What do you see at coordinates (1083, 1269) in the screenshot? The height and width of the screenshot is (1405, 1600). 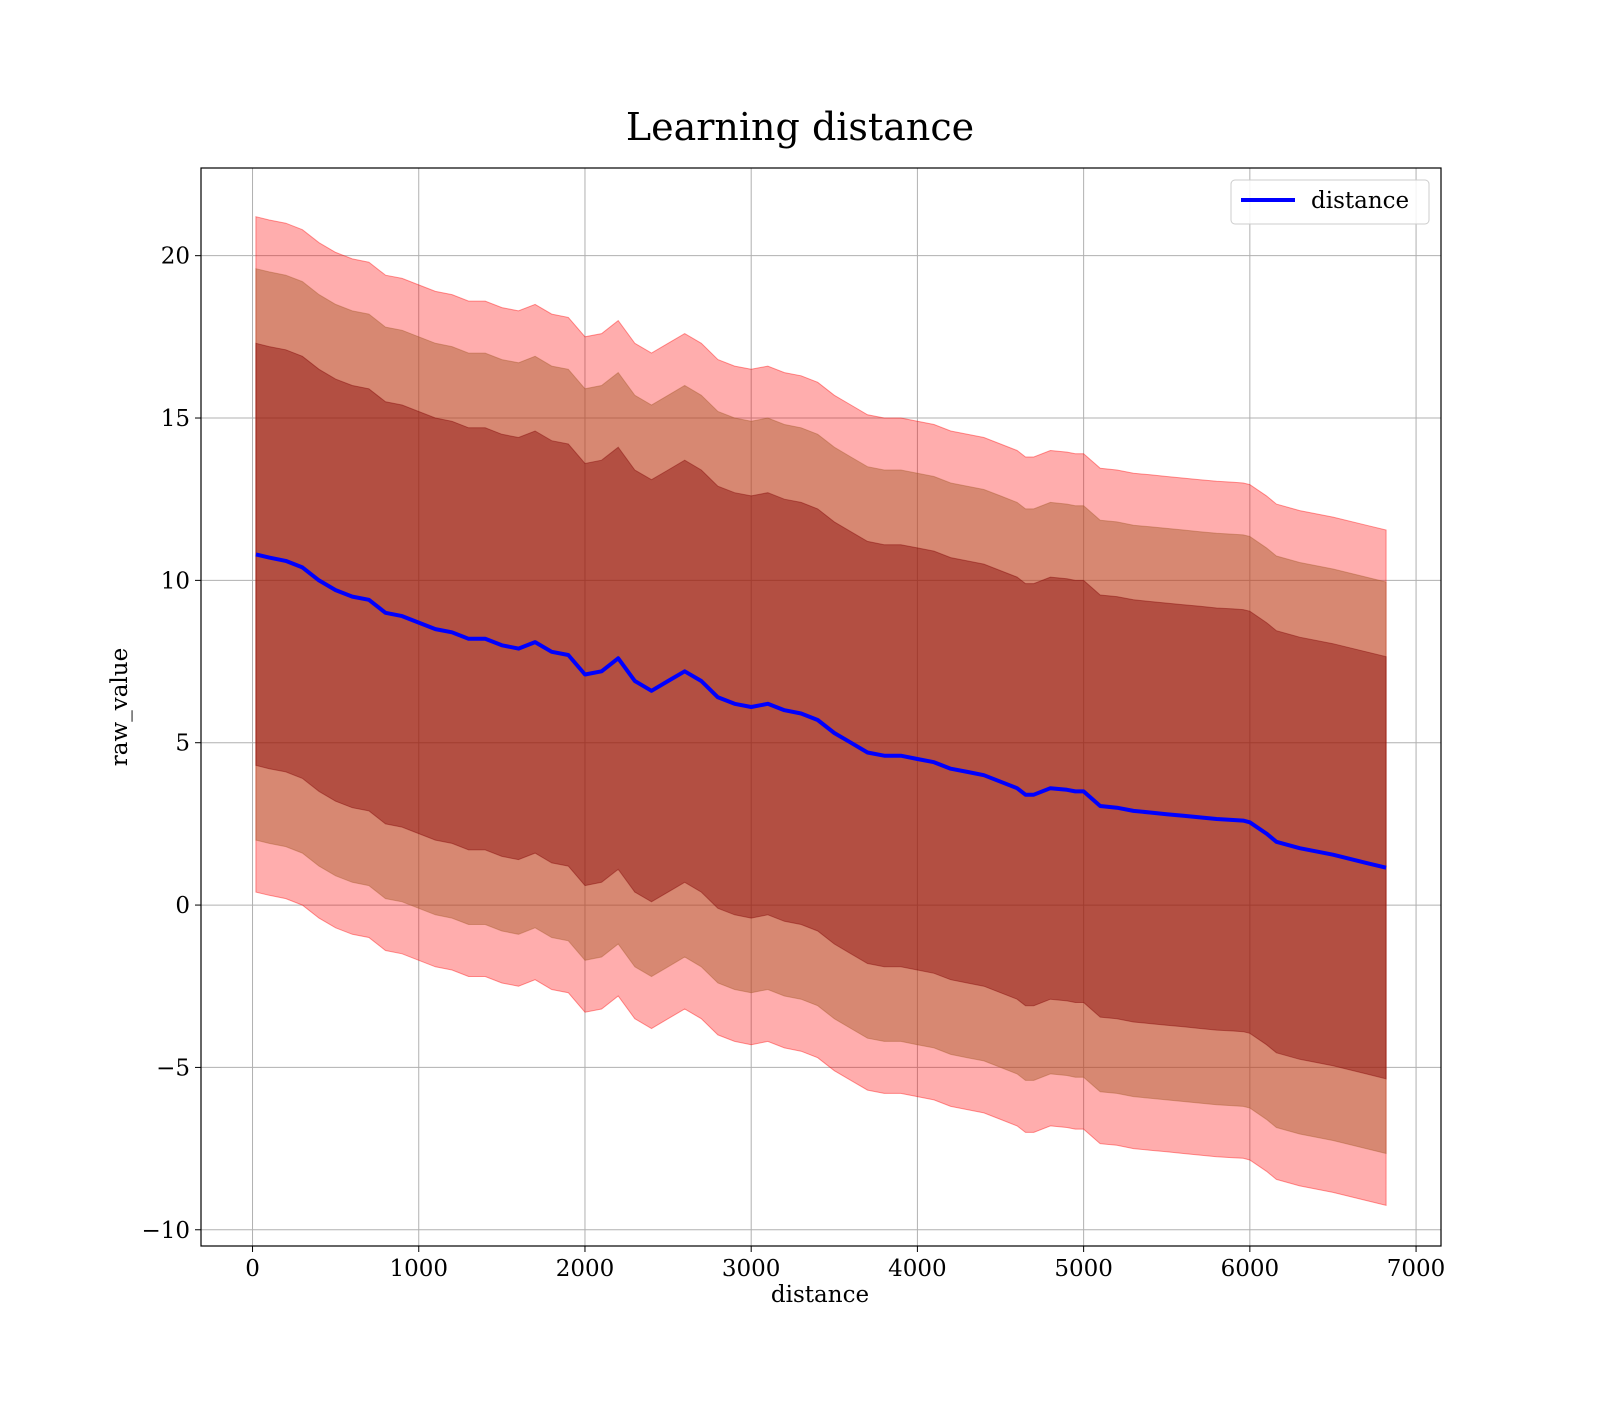 I see `x-tick-label: 5000` at bounding box center [1083, 1269].